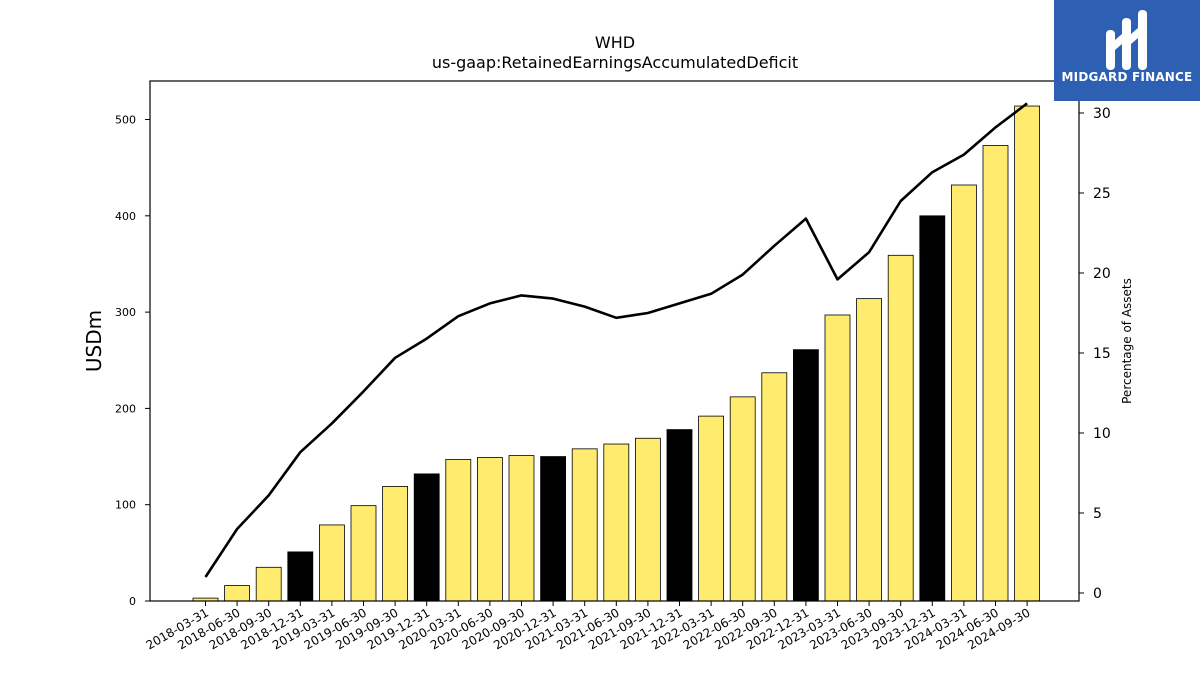 Image resolution: width=1200 pixels, height=675 pixels. I want to click on y2-axis: 0 5 10 15 20 25 30, so click(1095, 354).